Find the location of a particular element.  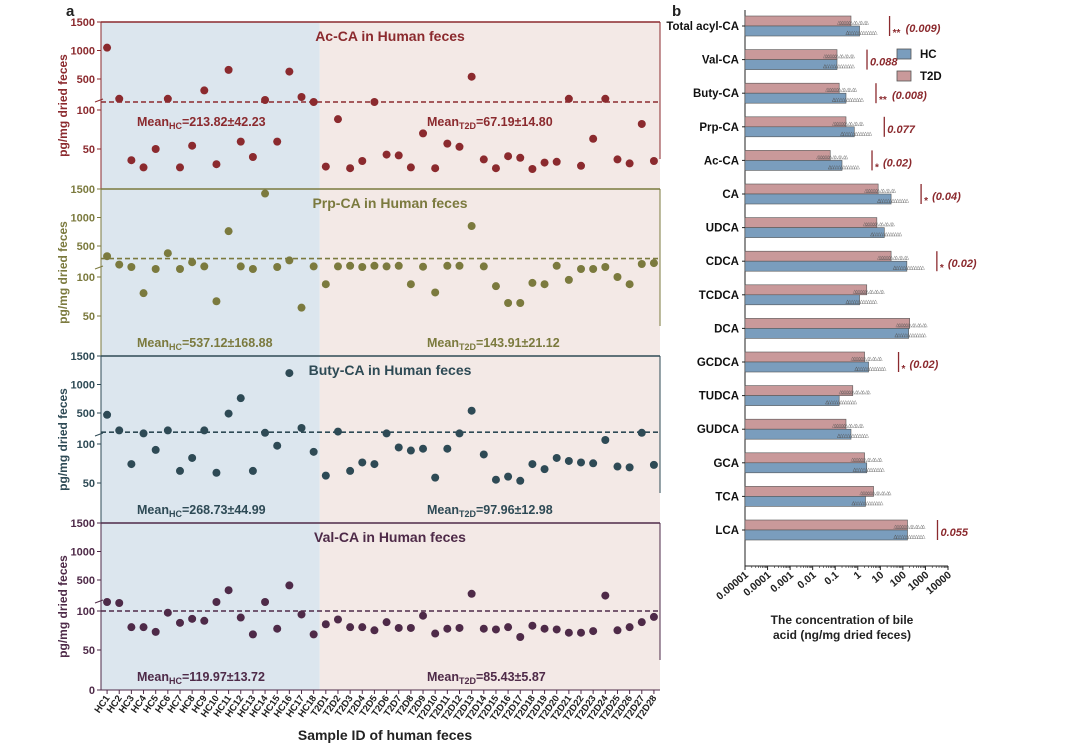

data-point-t2d10 is located at coordinates (435, 292).